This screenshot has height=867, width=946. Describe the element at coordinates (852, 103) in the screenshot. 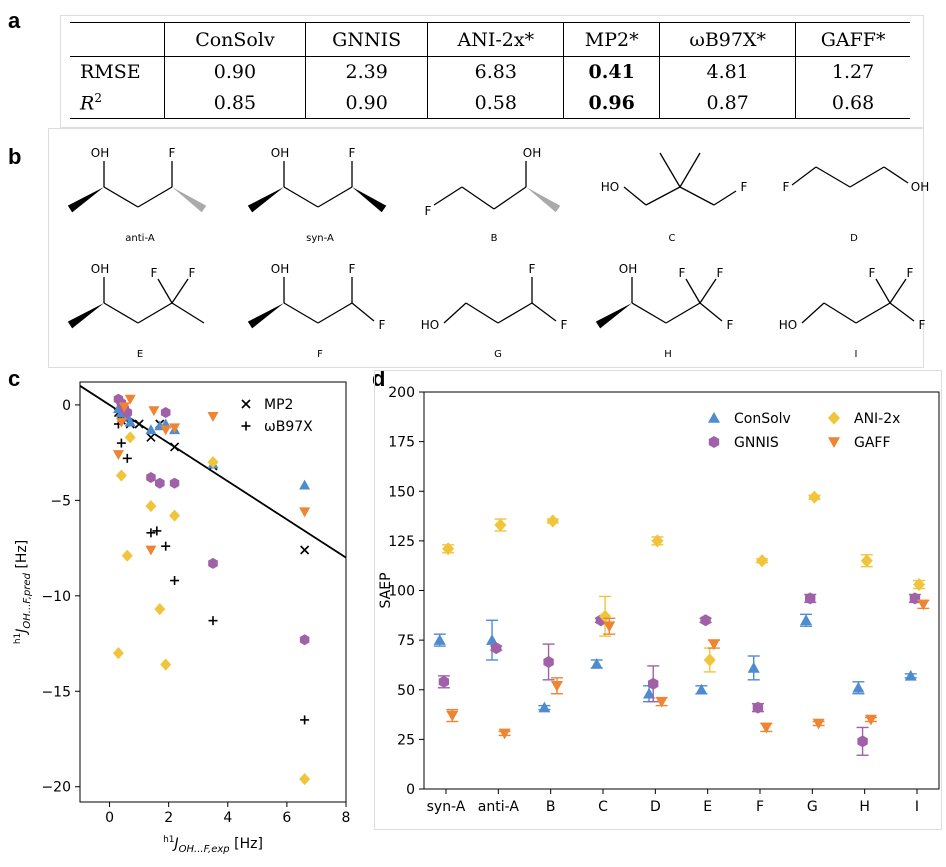

I see `table-cell: 0.68` at that location.